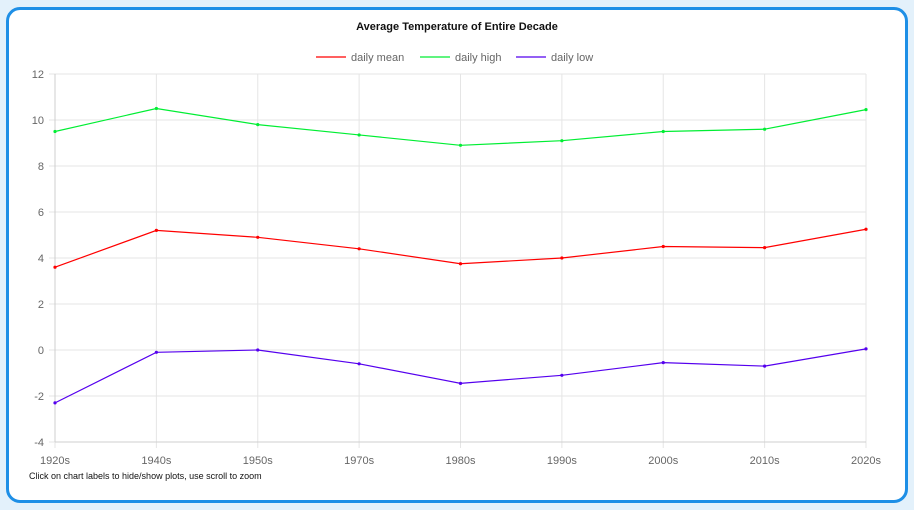 The image size is (914, 510). What do you see at coordinates (41, 259) in the screenshot?
I see `y-tick-label: 4` at bounding box center [41, 259].